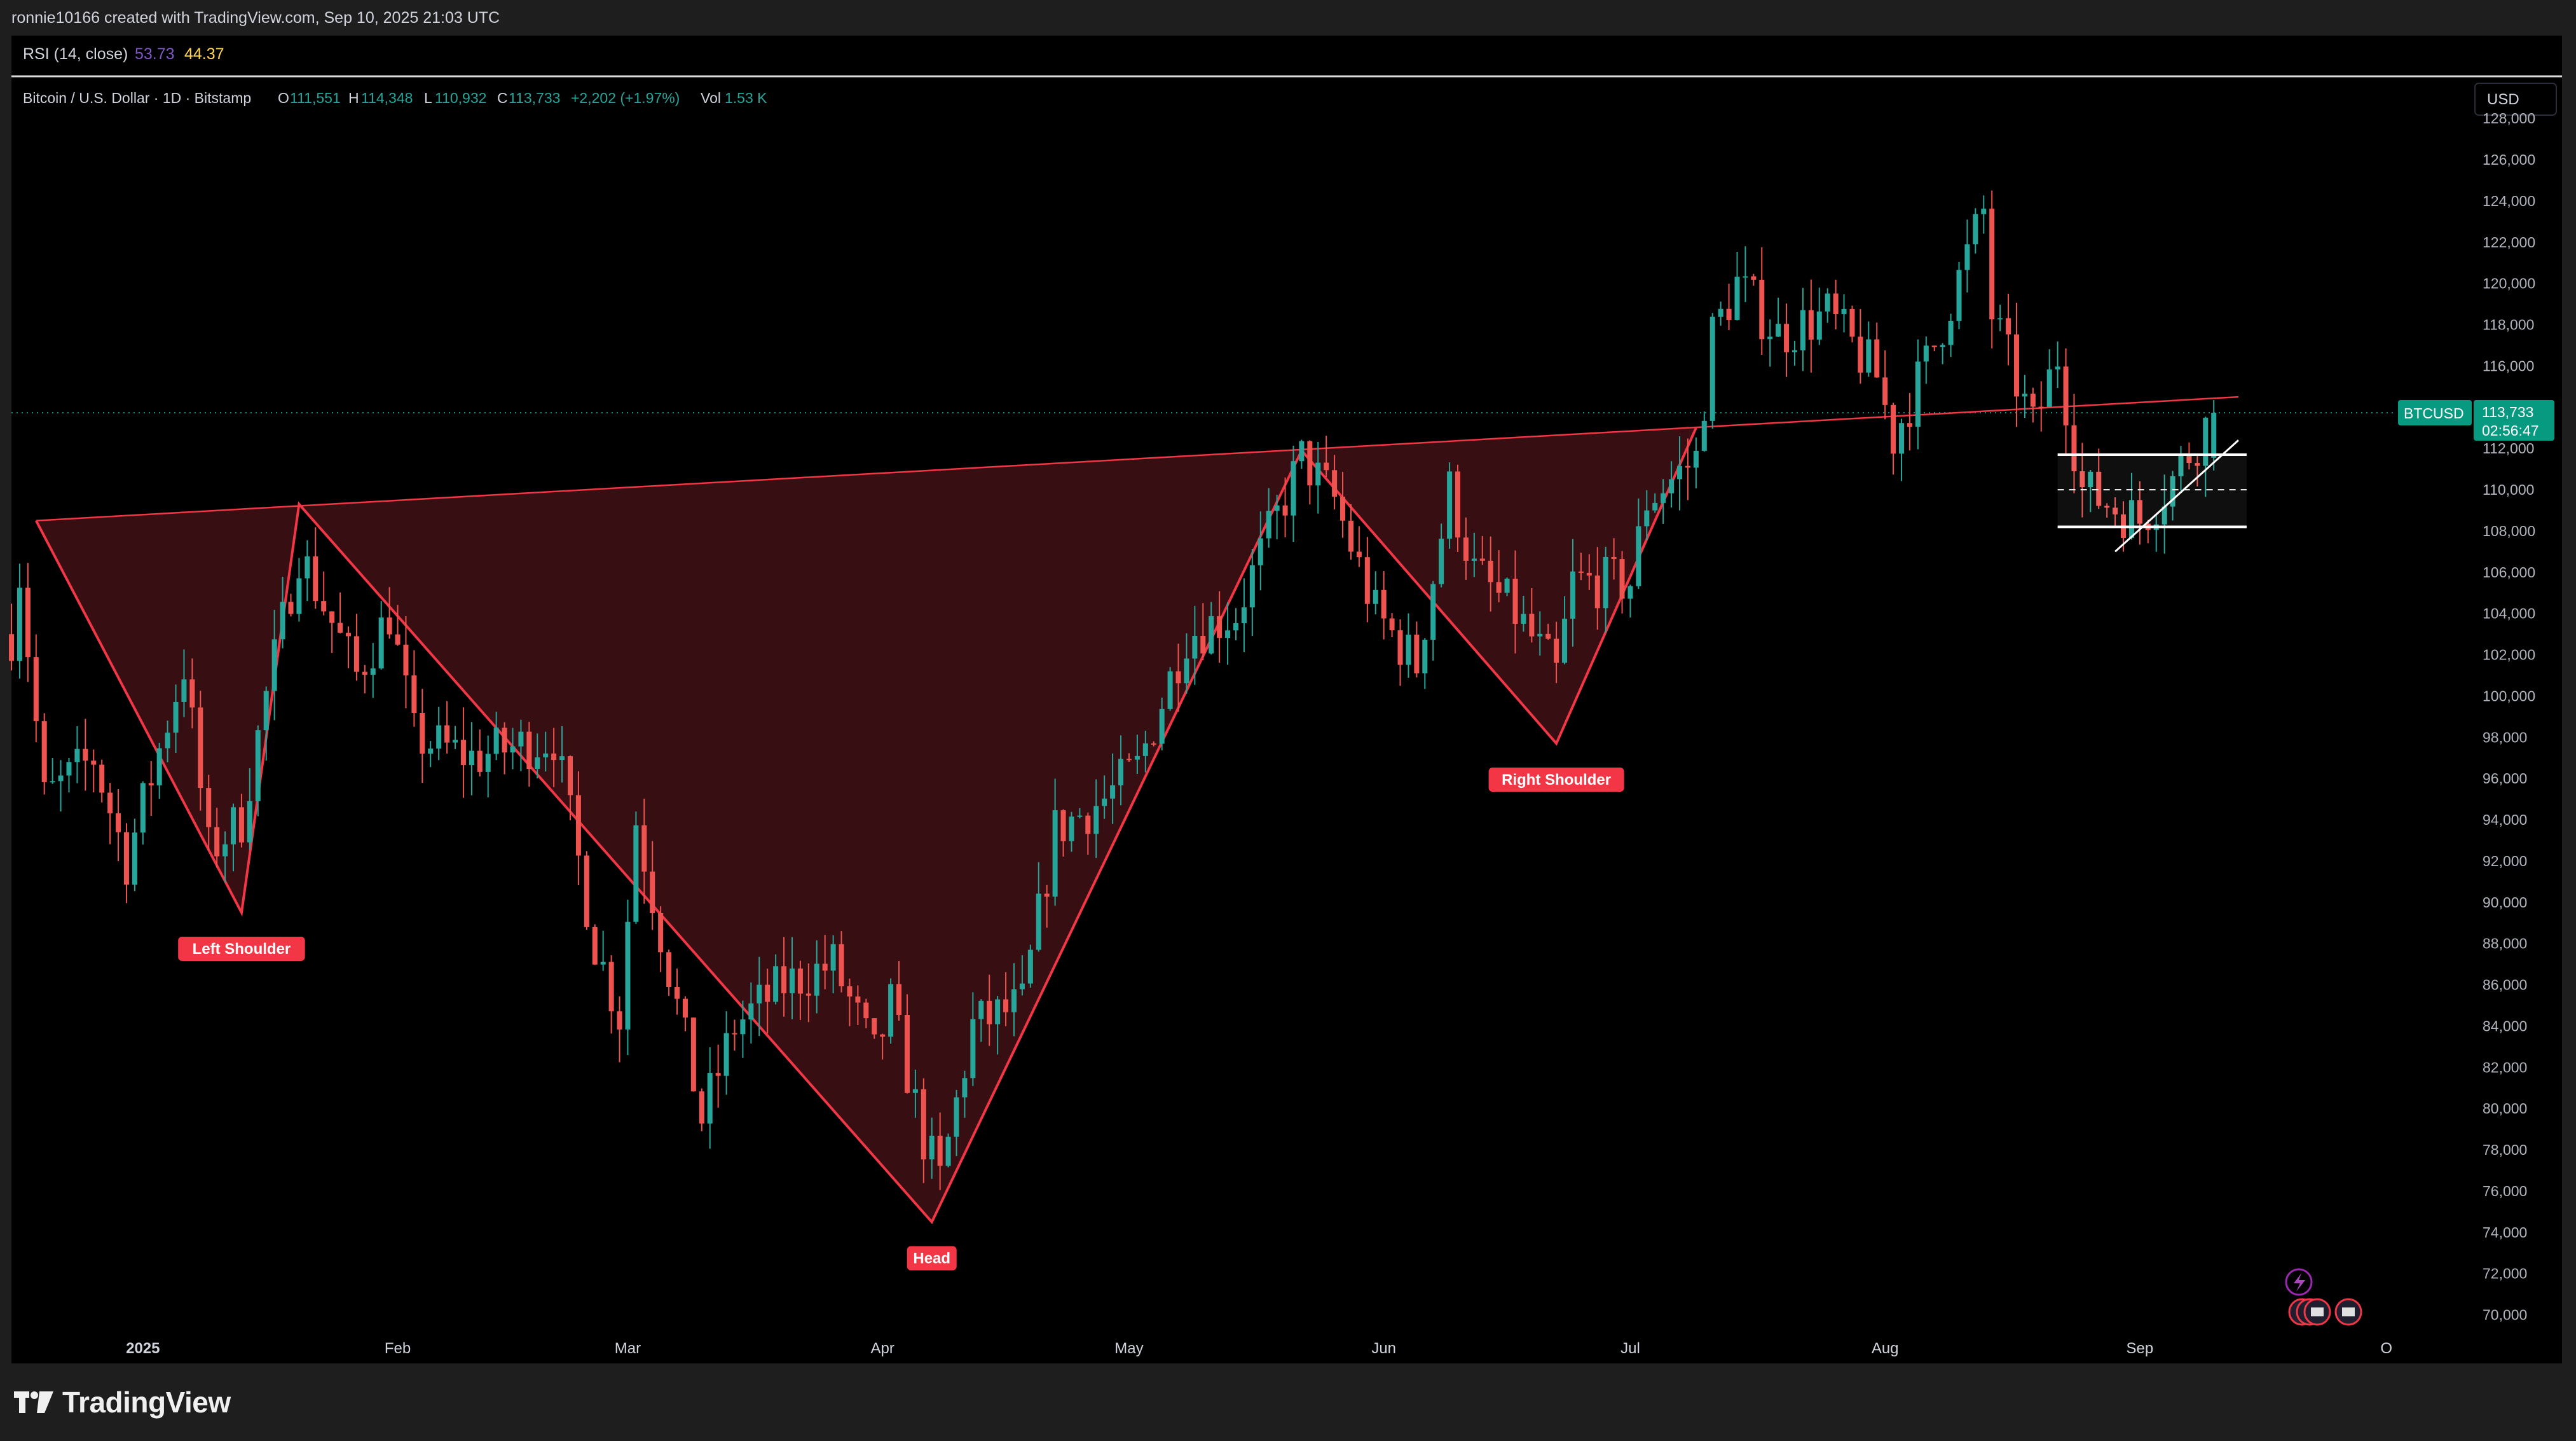 Image resolution: width=2576 pixels, height=1441 pixels. What do you see at coordinates (2323, 1297) in the screenshot?
I see `event-markers` at bounding box center [2323, 1297].